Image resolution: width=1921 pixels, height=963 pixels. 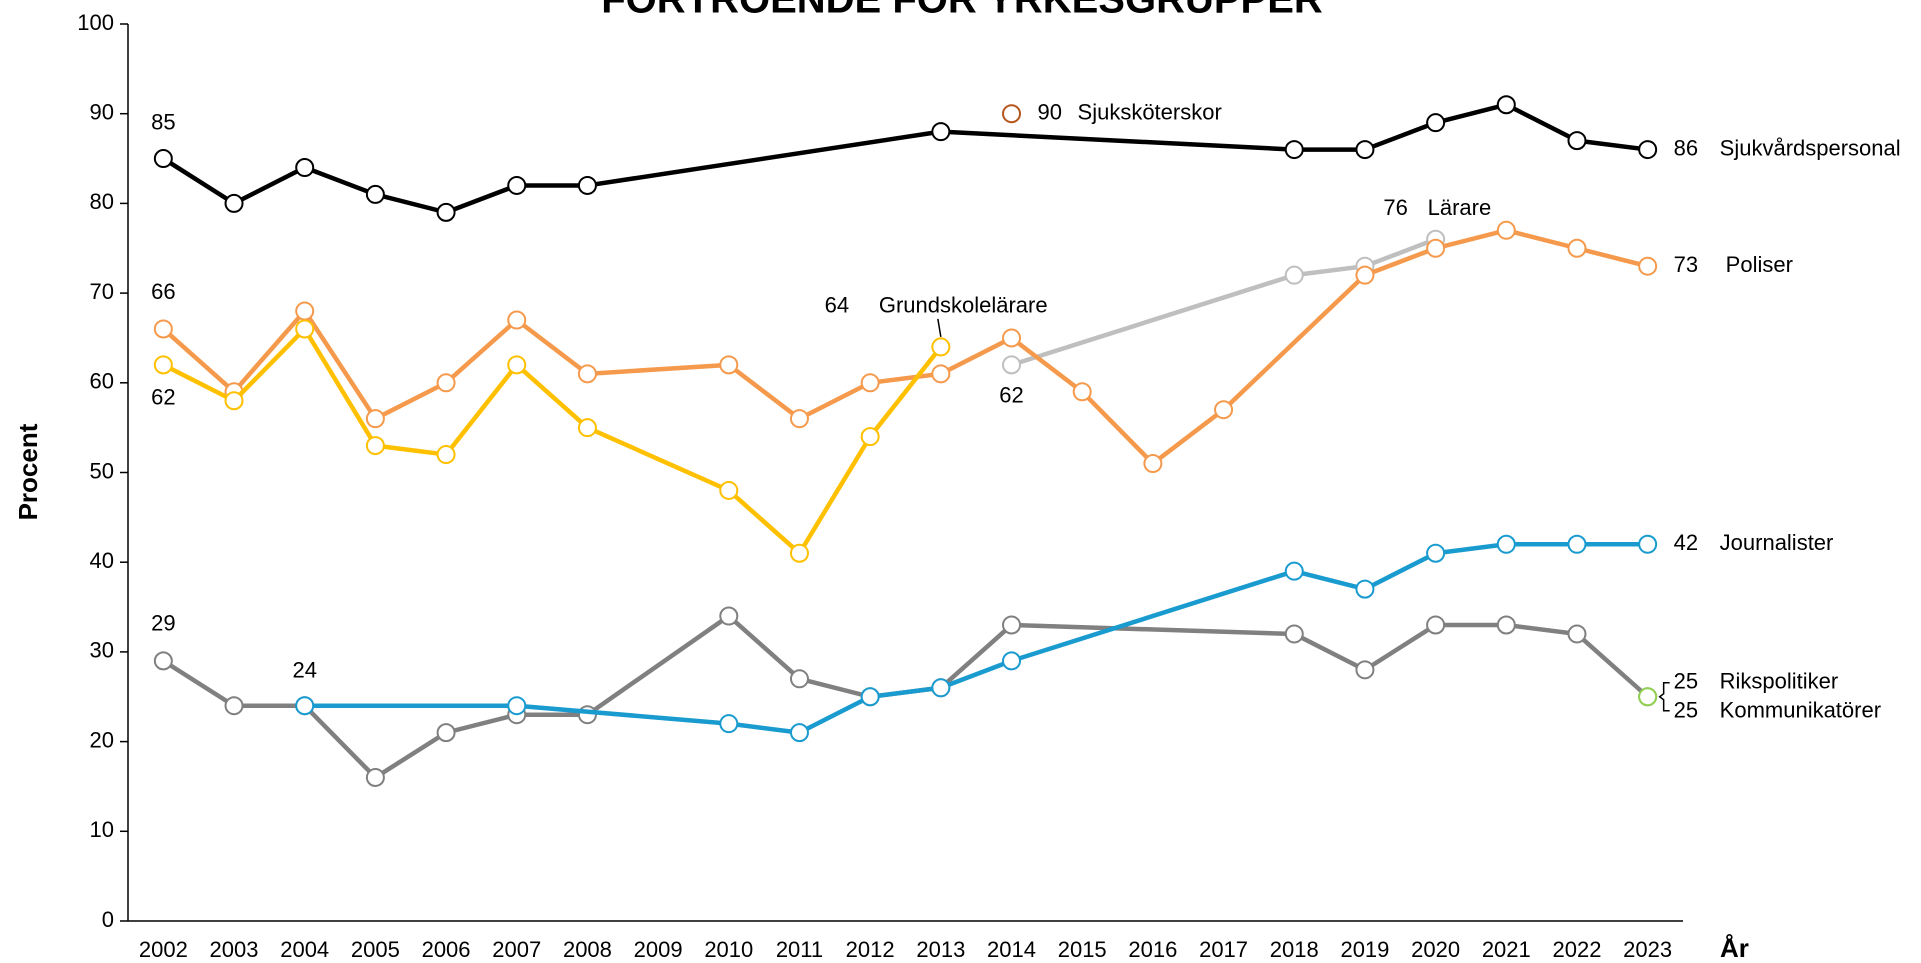 What do you see at coordinates (1686, 147) in the screenshot?
I see `data-label: 86` at bounding box center [1686, 147].